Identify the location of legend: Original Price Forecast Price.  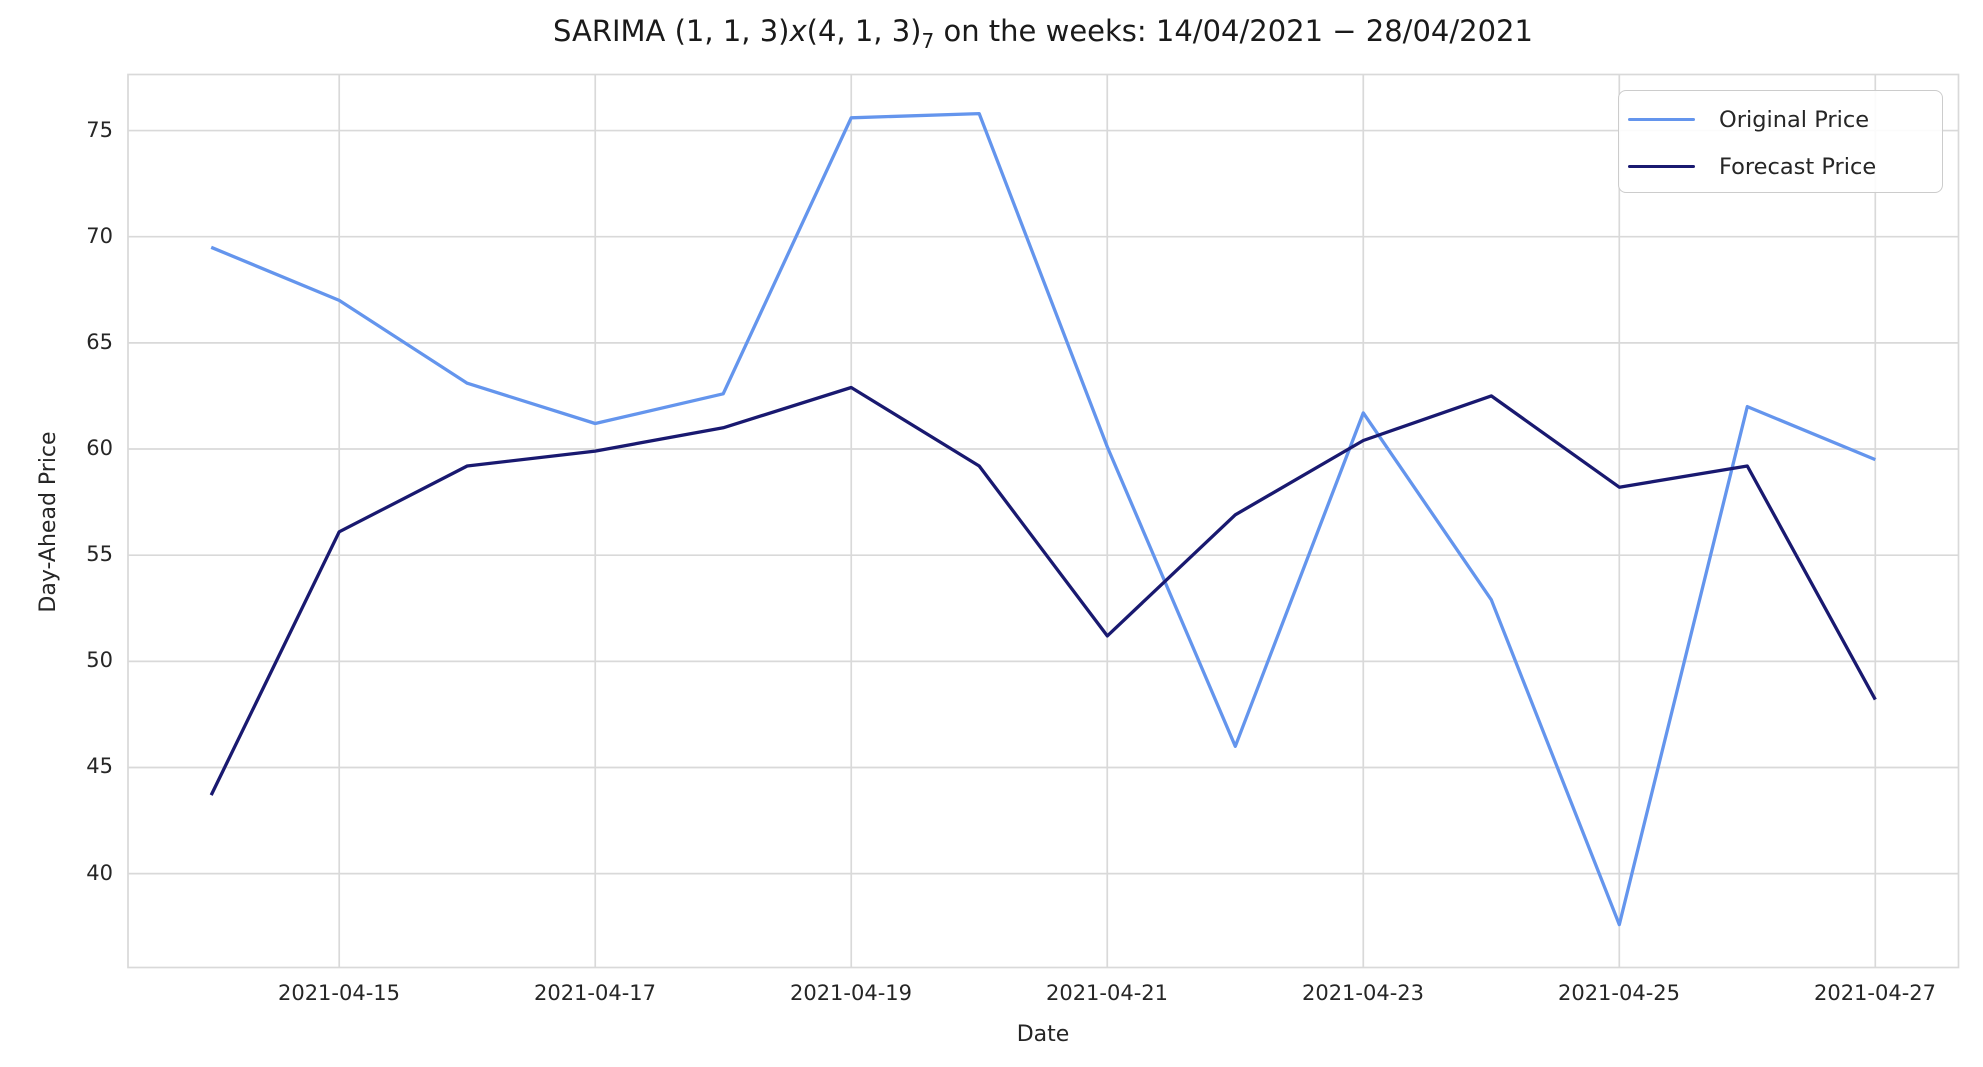
(1780, 141).